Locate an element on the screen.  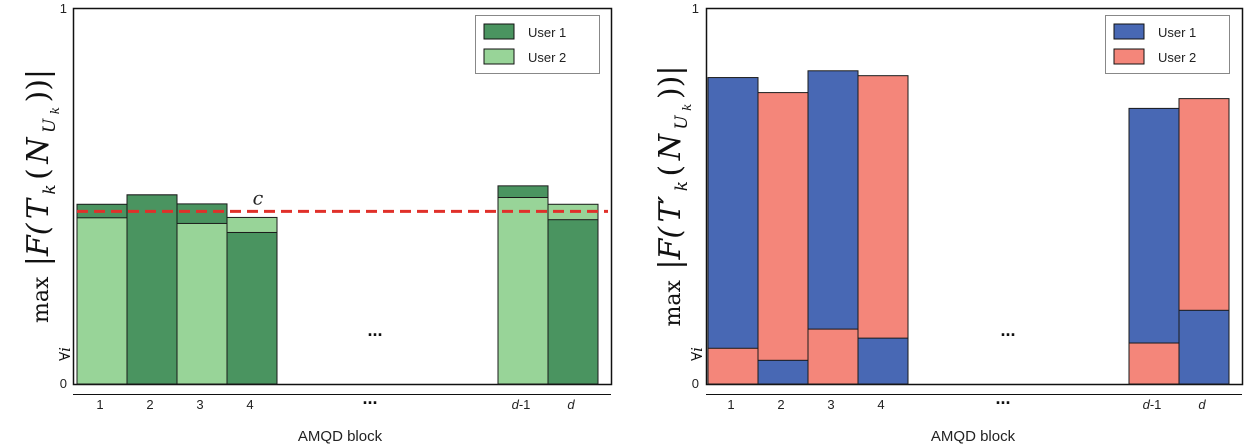
svg-text:max |F( T: max |F( T k ( N U k ))| is located at coordinates (42, 196).